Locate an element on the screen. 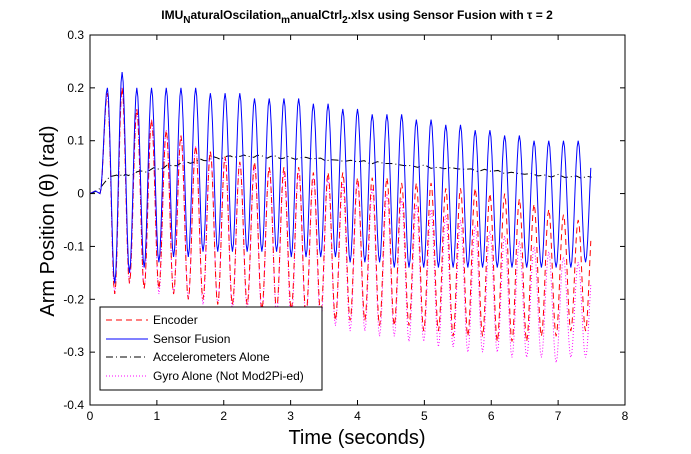  legend-label-accelerometers: Accelerometers Alone is located at coordinates (211, 357).